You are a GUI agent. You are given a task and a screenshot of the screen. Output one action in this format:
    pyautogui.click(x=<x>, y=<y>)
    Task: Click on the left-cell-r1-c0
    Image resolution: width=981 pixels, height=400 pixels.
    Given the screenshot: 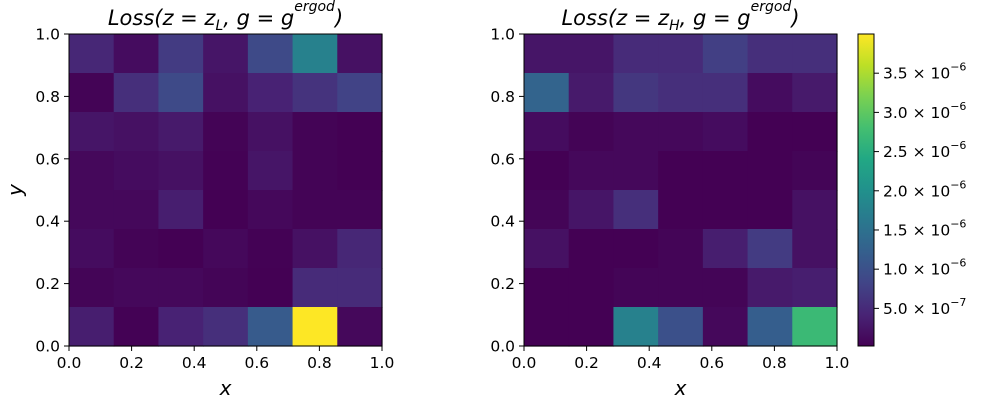 What is the action you would take?
    pyautogui.click(x=92, y=93)
    